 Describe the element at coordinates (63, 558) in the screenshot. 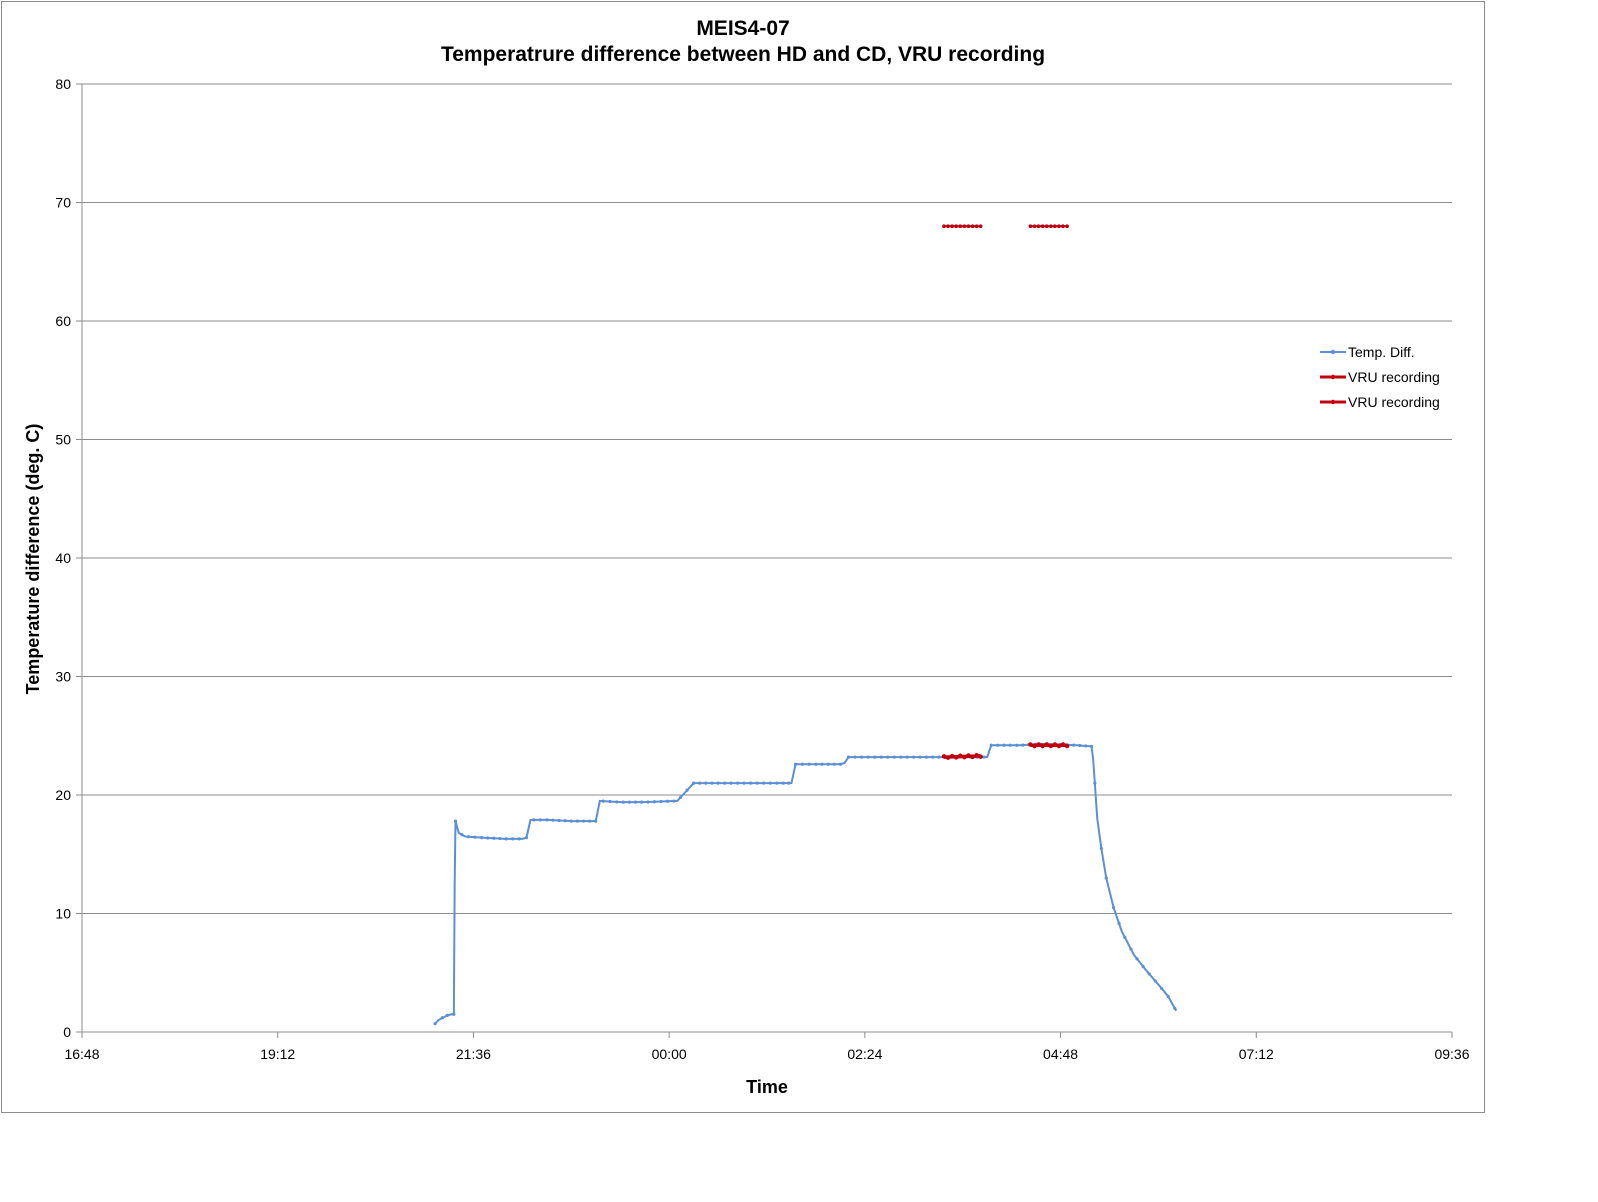

I see `y-tick-label-4: 40` at that location.